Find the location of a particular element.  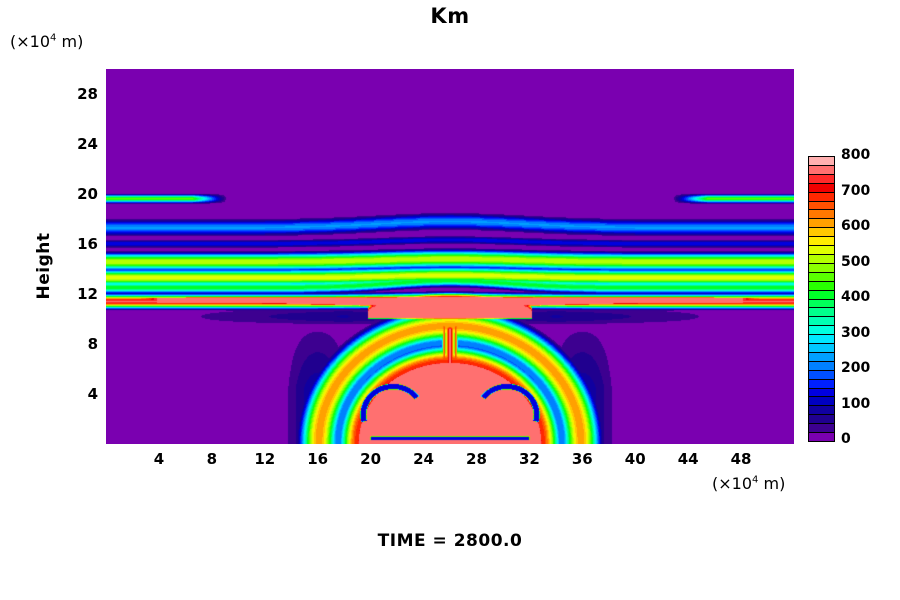

colorbar-tick-label: 400 is located at coordinates (856, 297).